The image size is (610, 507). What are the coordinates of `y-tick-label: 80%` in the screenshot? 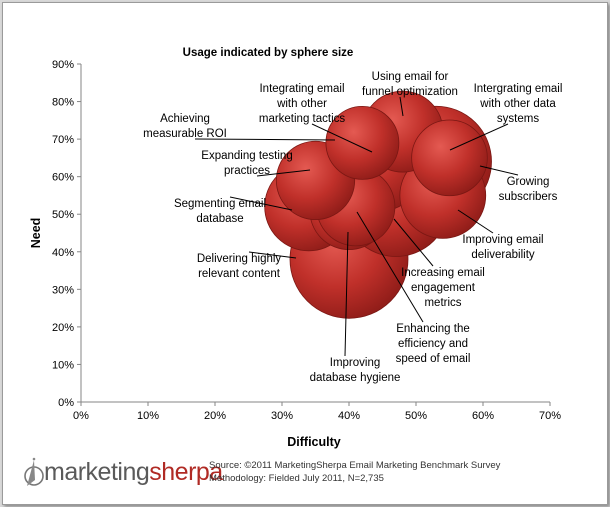 It's located at (63, 103).